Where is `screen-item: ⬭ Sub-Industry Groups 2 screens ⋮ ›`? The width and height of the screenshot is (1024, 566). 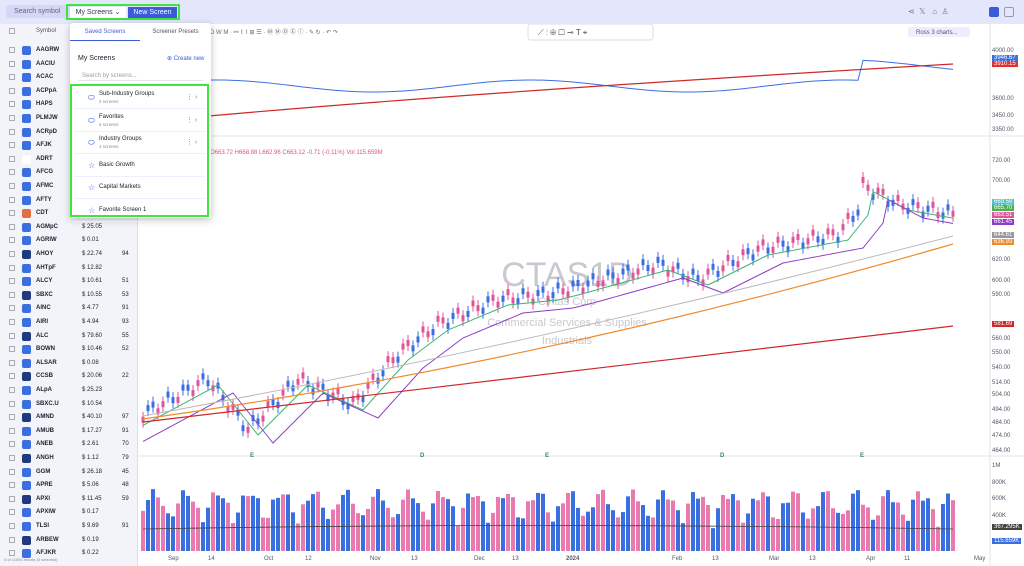
screen-item: ⬭ Sub-Industry Groups 2 screens ⋮ › is located at coordinates (139, 98).